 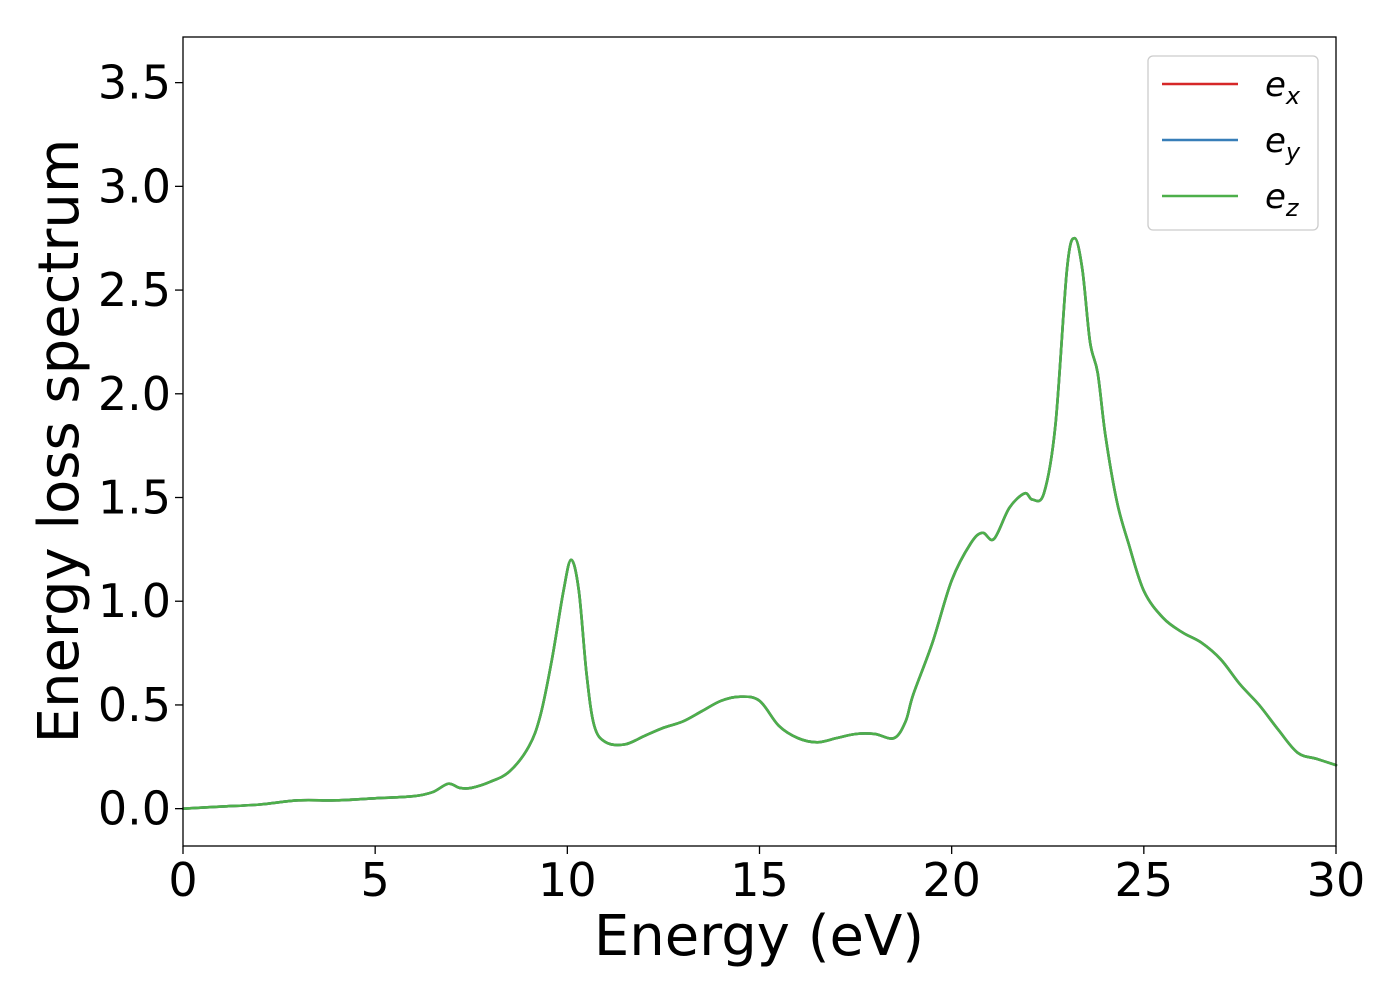 I want to click on x-tick-label: 25, so click(x=1144, y=880).